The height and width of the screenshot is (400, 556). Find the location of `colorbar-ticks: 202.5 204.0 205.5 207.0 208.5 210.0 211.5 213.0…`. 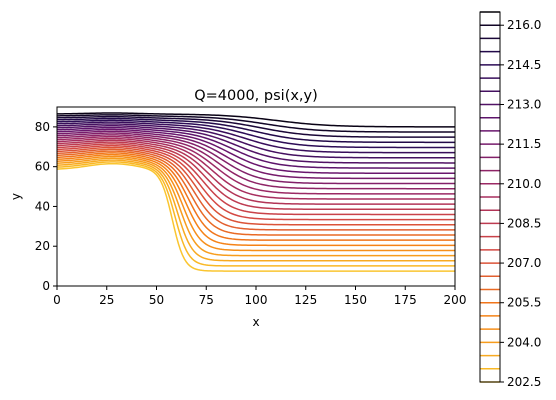

colorbar-ticks: 202.5 204.0 205.5 207.0 208.5 210.0 211.5 213.0… is located at coordinates (520, 203).